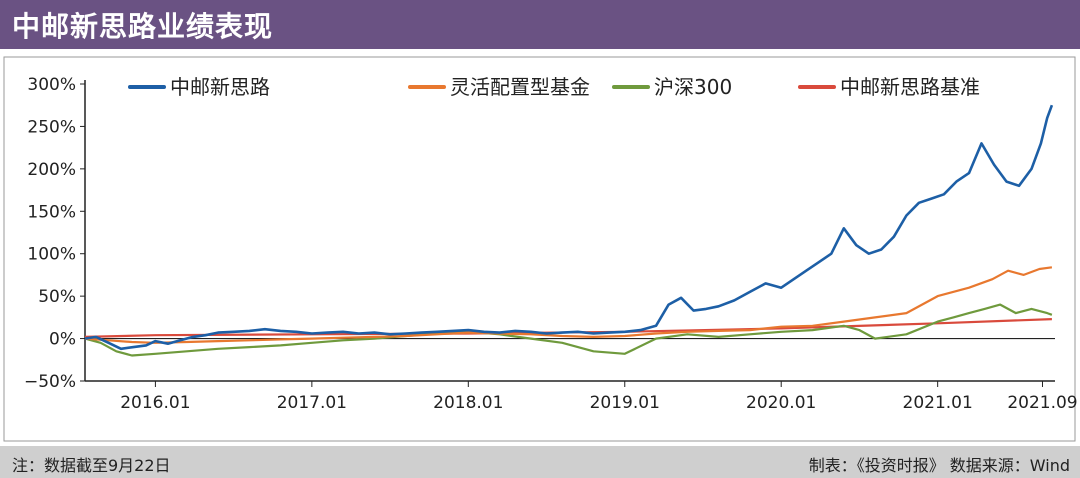 The image size is (1080, 478). I want to click on y-tick-label: 250%, so click(51, 127).